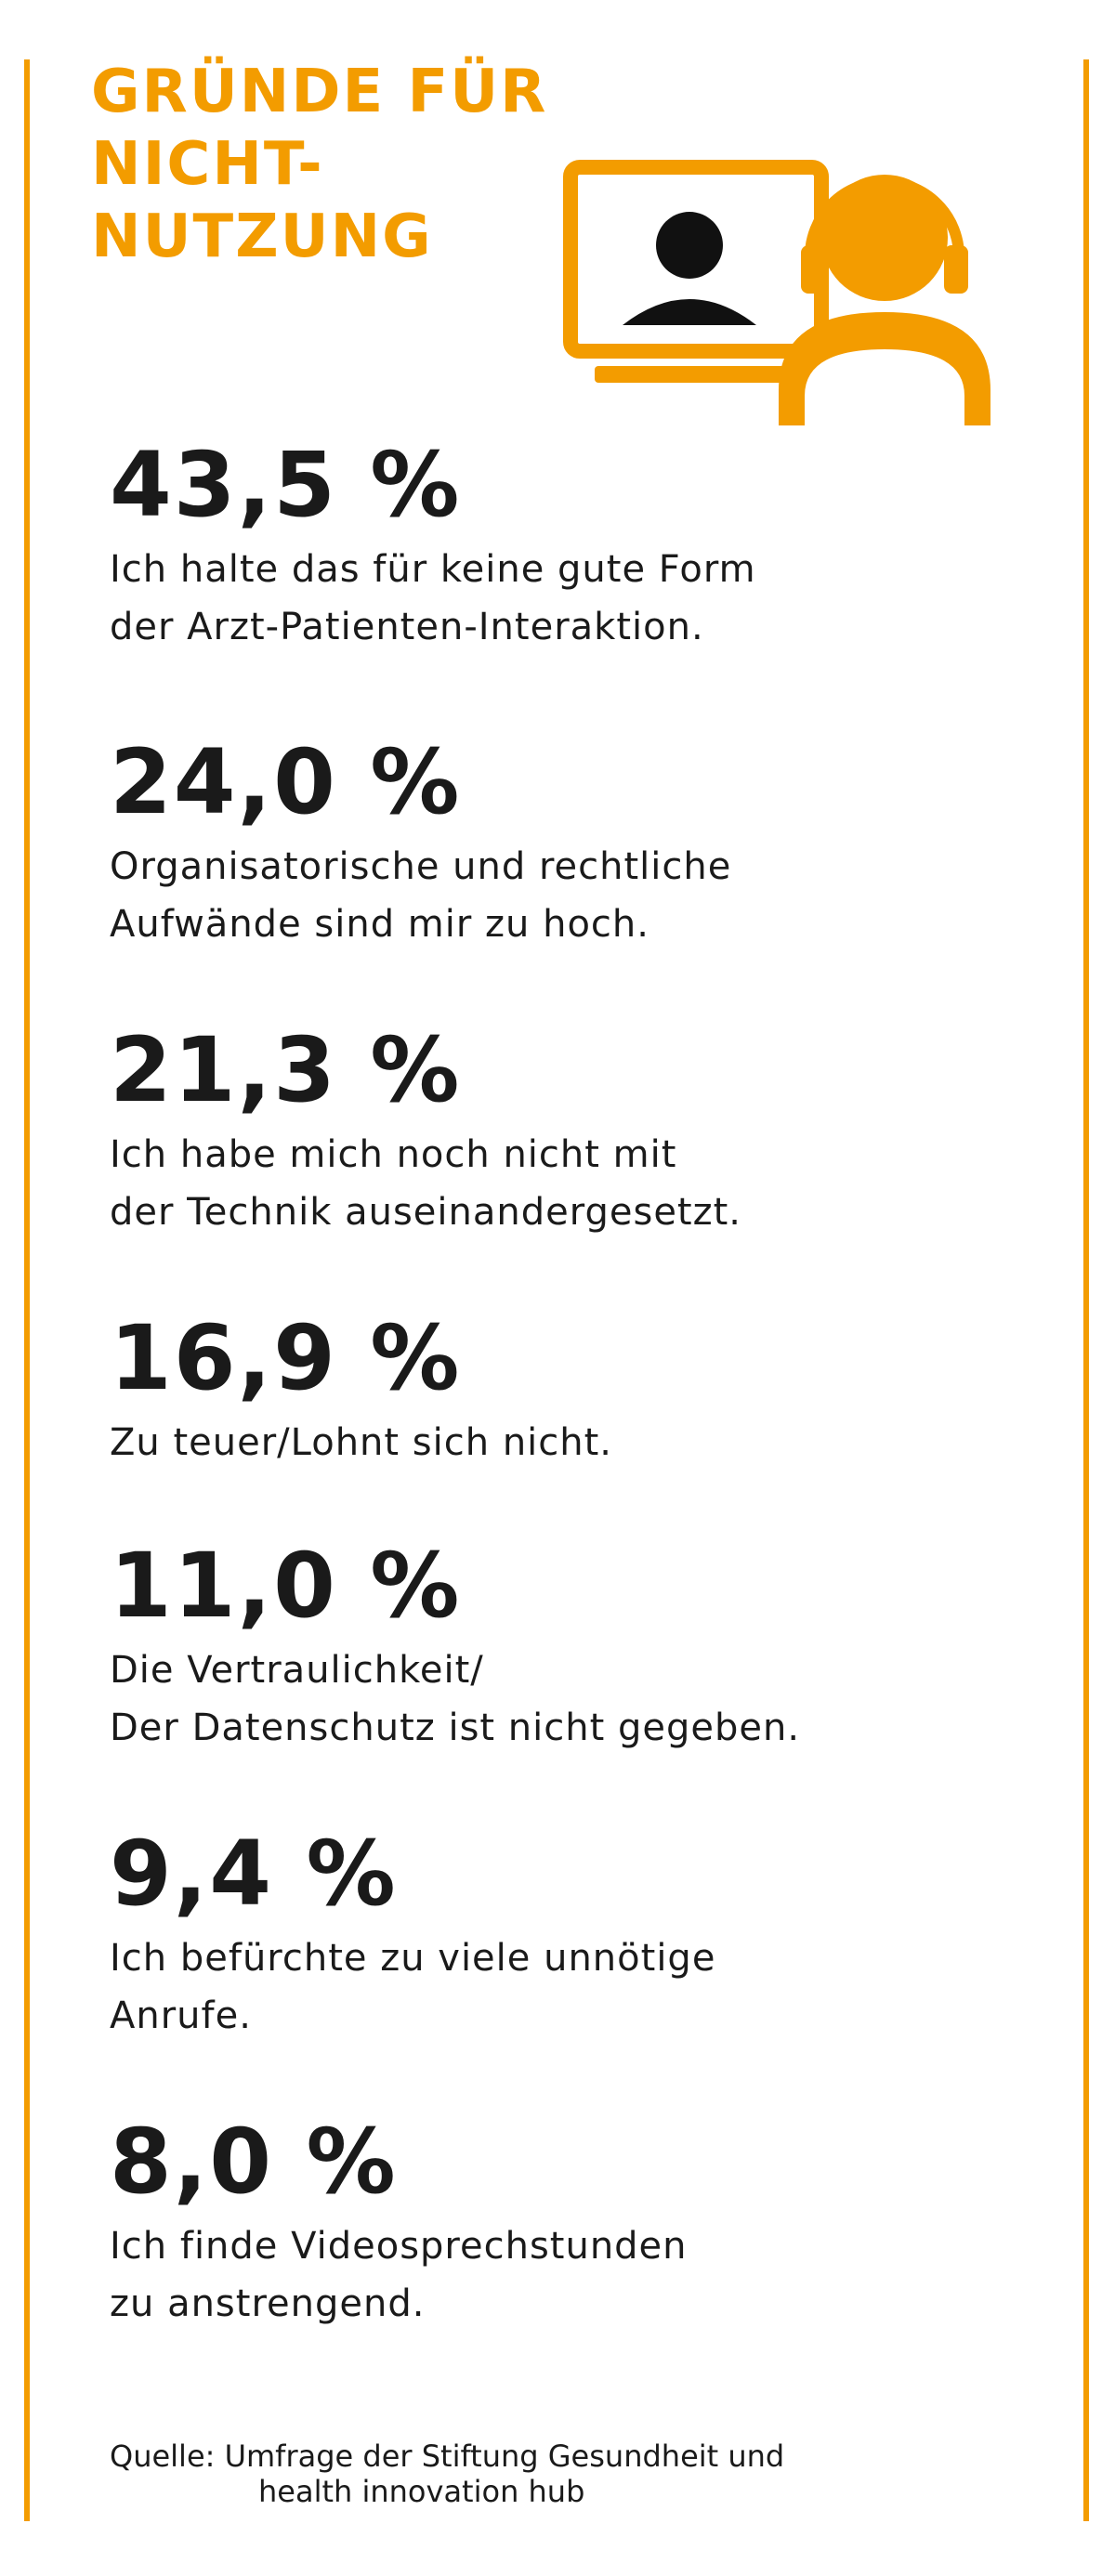 The width and height of the screenshot is (1115, 2576). Describe the element at coordinates (393, 1154) in the screenshot. I see `stat-description-line: Ich habe mich noch nicht mit` at that location.